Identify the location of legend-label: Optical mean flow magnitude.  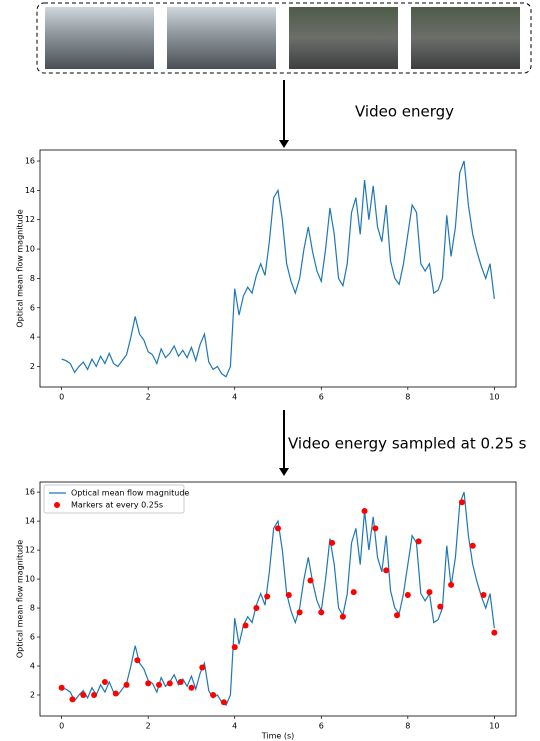
(130, 493).